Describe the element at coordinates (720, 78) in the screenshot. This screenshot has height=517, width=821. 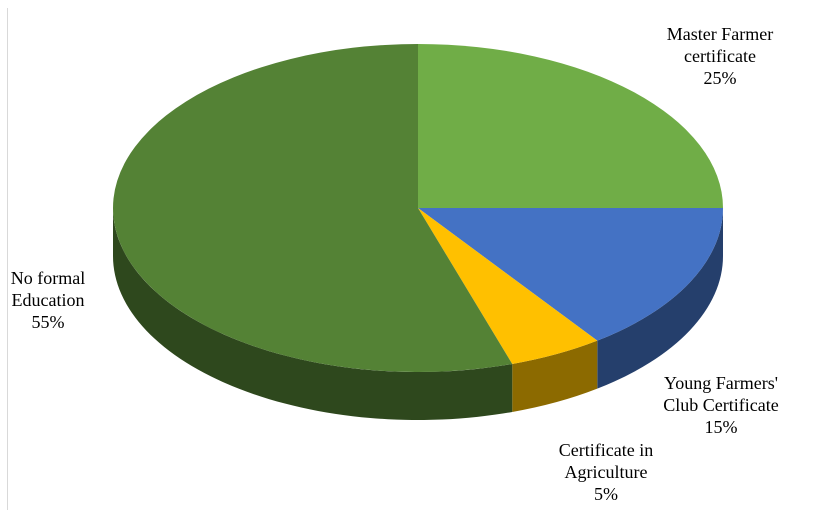
I see `data-label-value: 25%` at that location.